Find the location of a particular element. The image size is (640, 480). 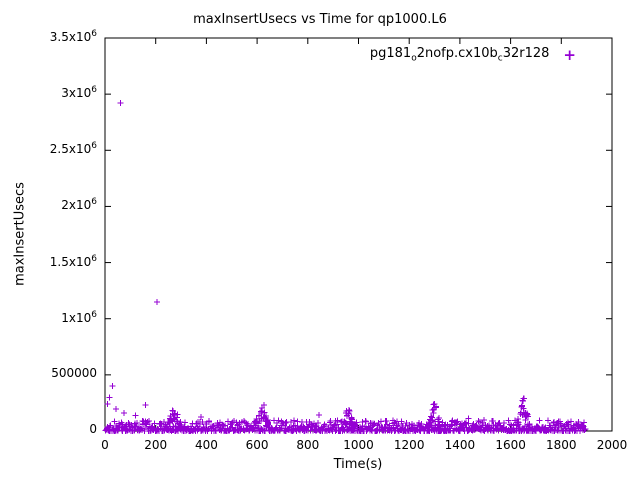

legend: pg181o2nofp.cx10bc32r128 + is located at coordinates (473, 55).